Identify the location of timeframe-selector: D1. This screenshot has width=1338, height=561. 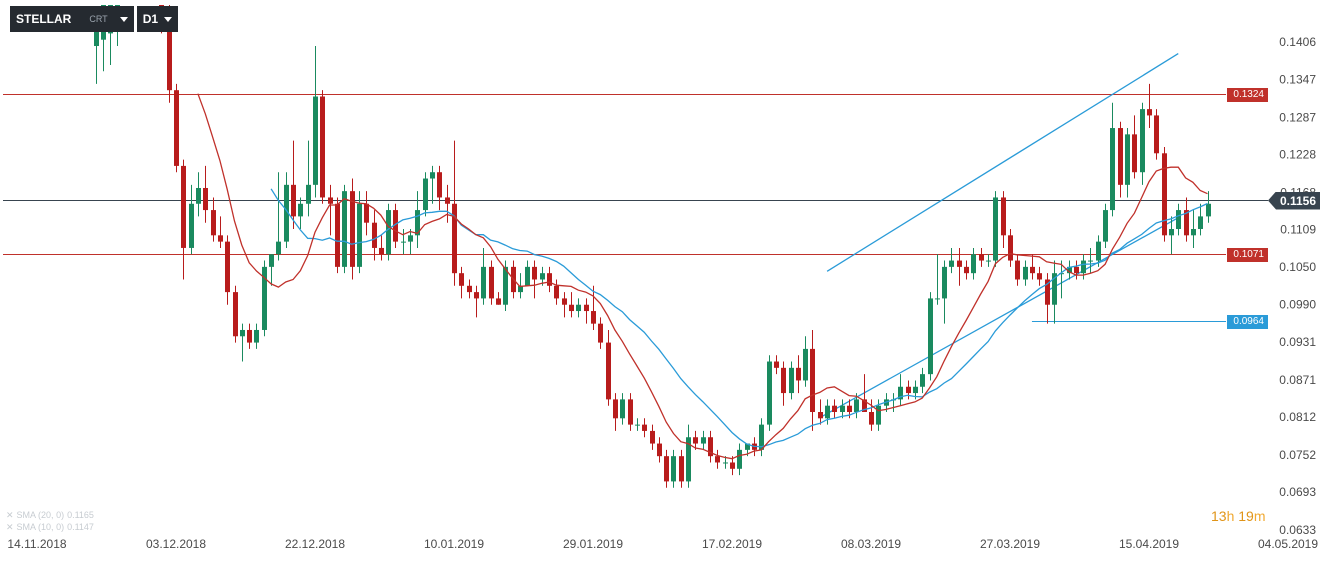
(157, 19).